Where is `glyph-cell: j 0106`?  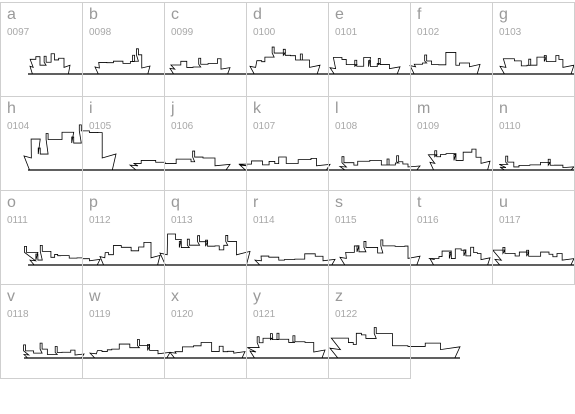 glyph-cell: j 0106 is located at coordinates (205, 143).